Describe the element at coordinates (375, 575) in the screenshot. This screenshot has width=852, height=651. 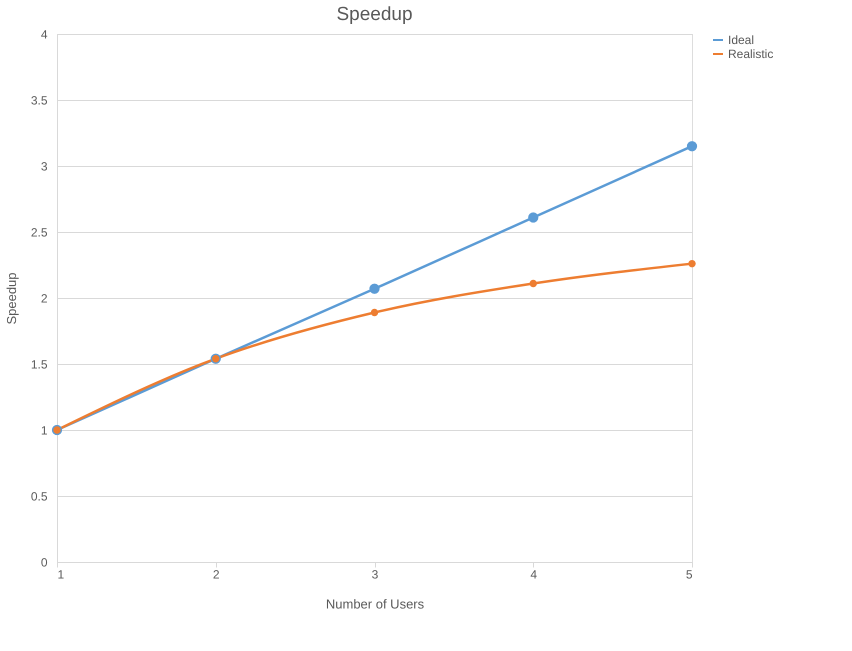
I see `x-tick-label: 3` at that location.